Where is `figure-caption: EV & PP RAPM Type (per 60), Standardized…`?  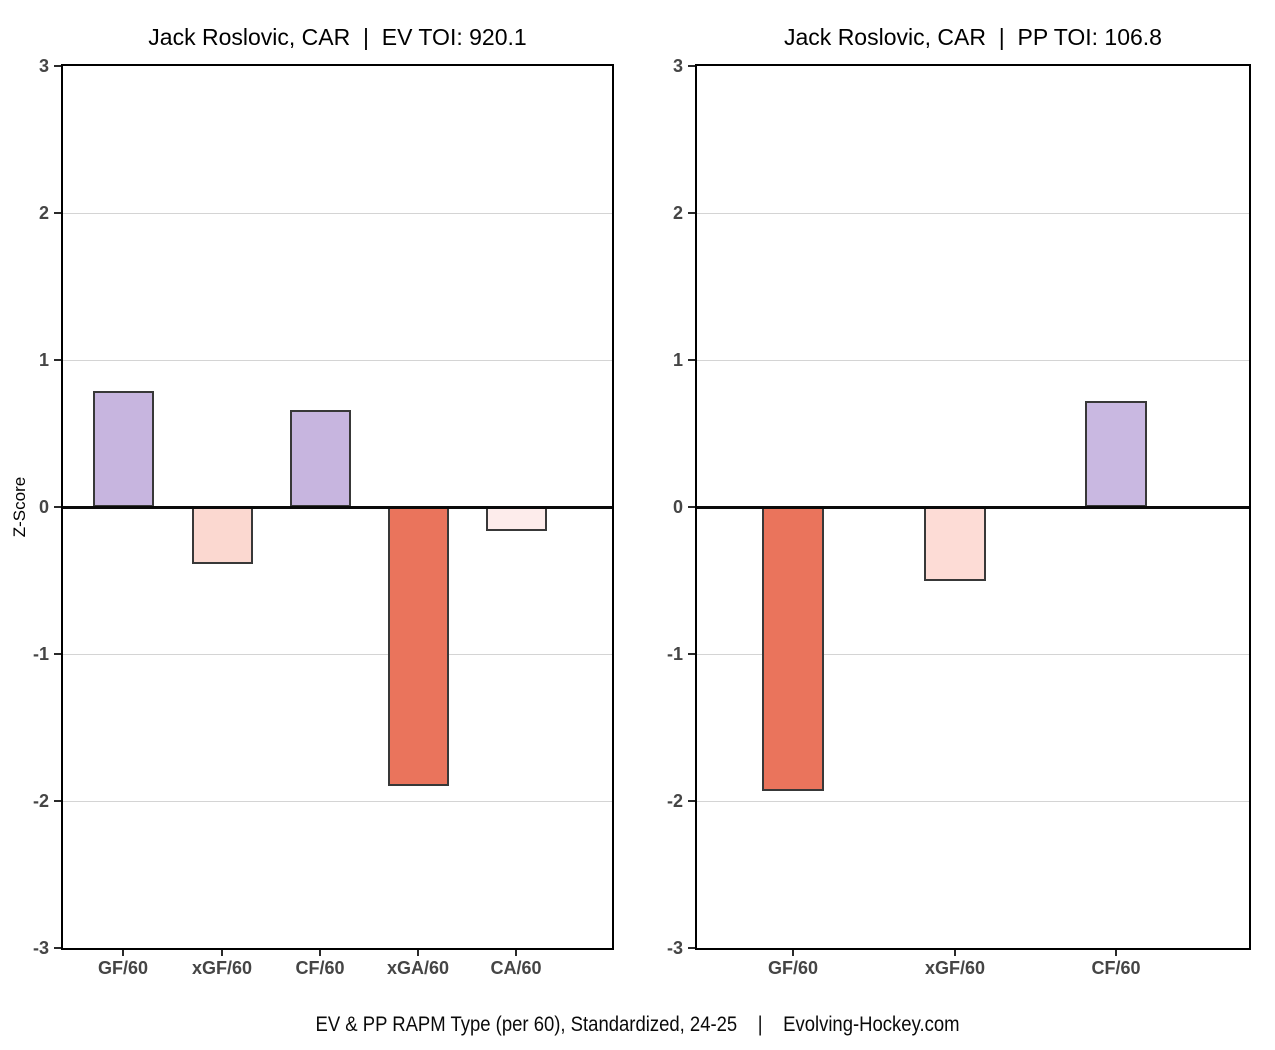
figure-caption: EV & PP RAPM Type (per 60), Standardized… is located at coordinates (637, 1024).